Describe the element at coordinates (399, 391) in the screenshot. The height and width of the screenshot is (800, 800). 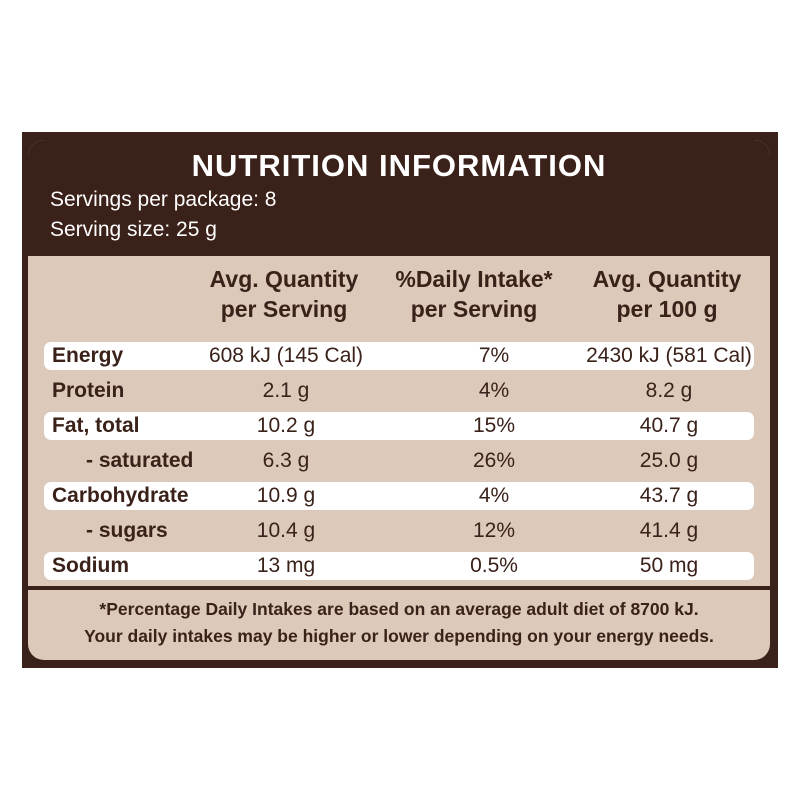
I see `table-row-protein: Protein 2.1 g 4% 8.2 g` at that location.